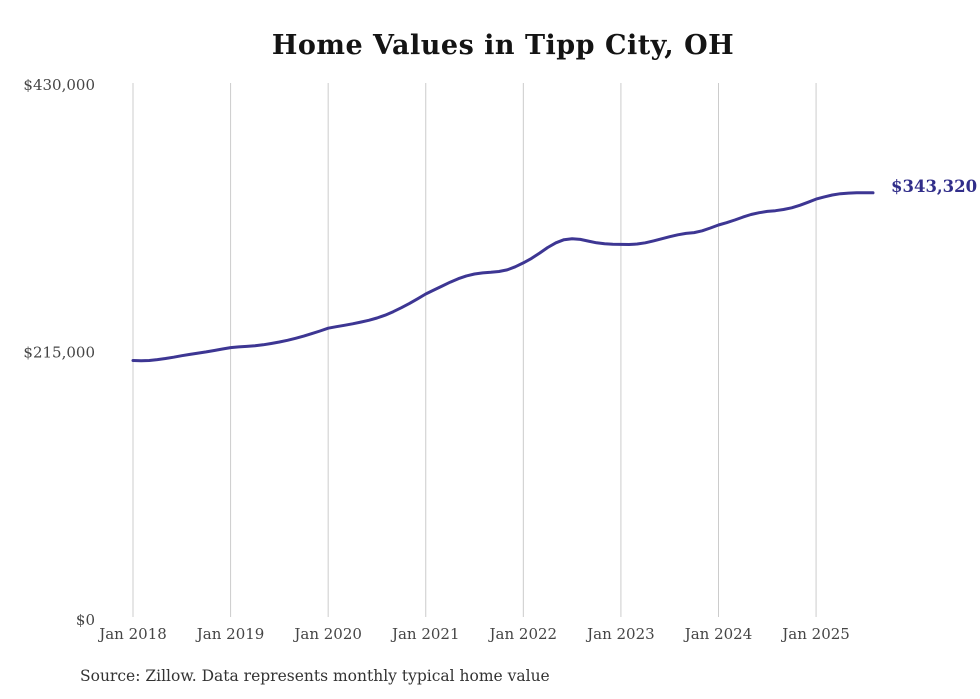 This screenshot has width=980, height=699. What do you see at coordinates (425, 634) in the screenshot?
I see `x-axis-label: Jan 2021` at bounding box center [425, 634].